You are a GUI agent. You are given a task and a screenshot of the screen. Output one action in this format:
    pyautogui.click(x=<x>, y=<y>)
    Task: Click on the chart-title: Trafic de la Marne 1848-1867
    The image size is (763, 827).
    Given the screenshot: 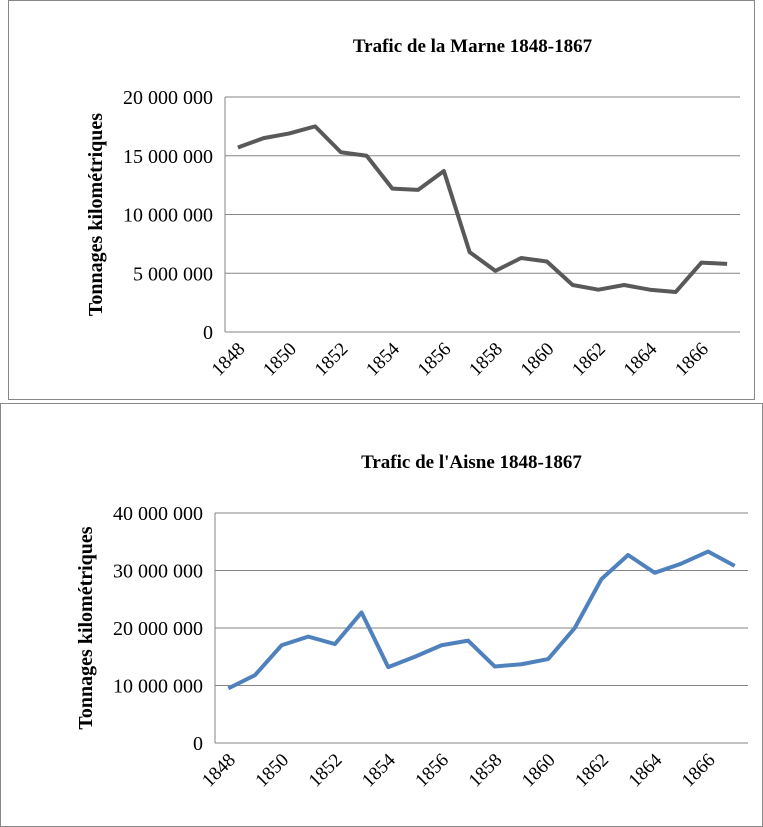 What is the action you would take?
    pyautogui.click(x=473, y=46)
    